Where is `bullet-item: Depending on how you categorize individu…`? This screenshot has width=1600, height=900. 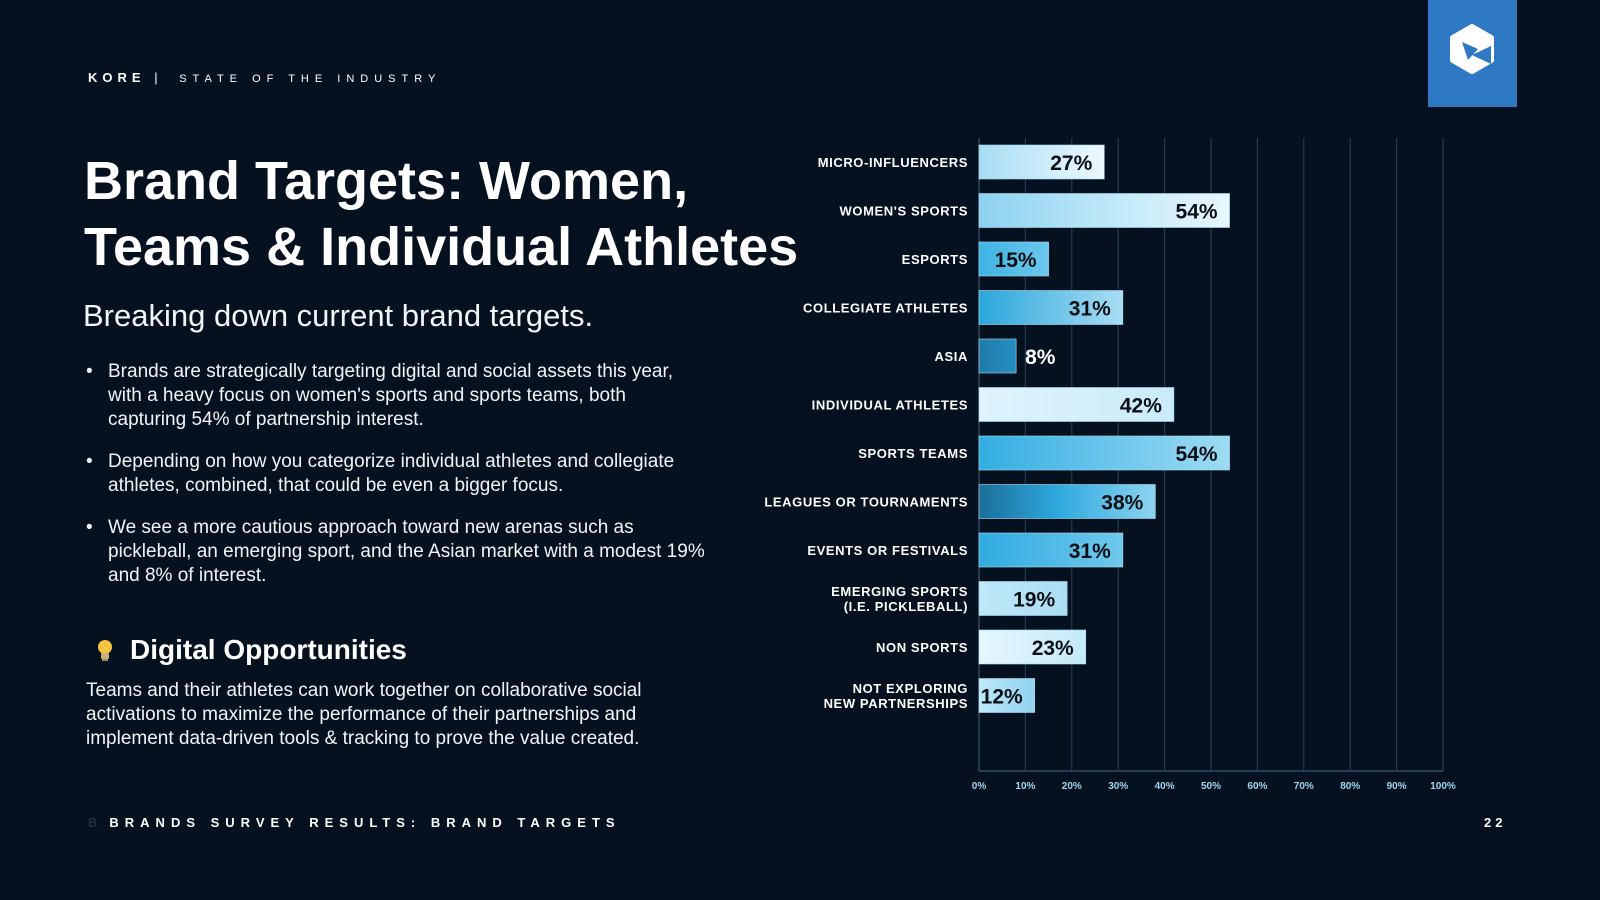 bullet-item: Depending on how you categorize individu… is located at coordinates (396, 474).